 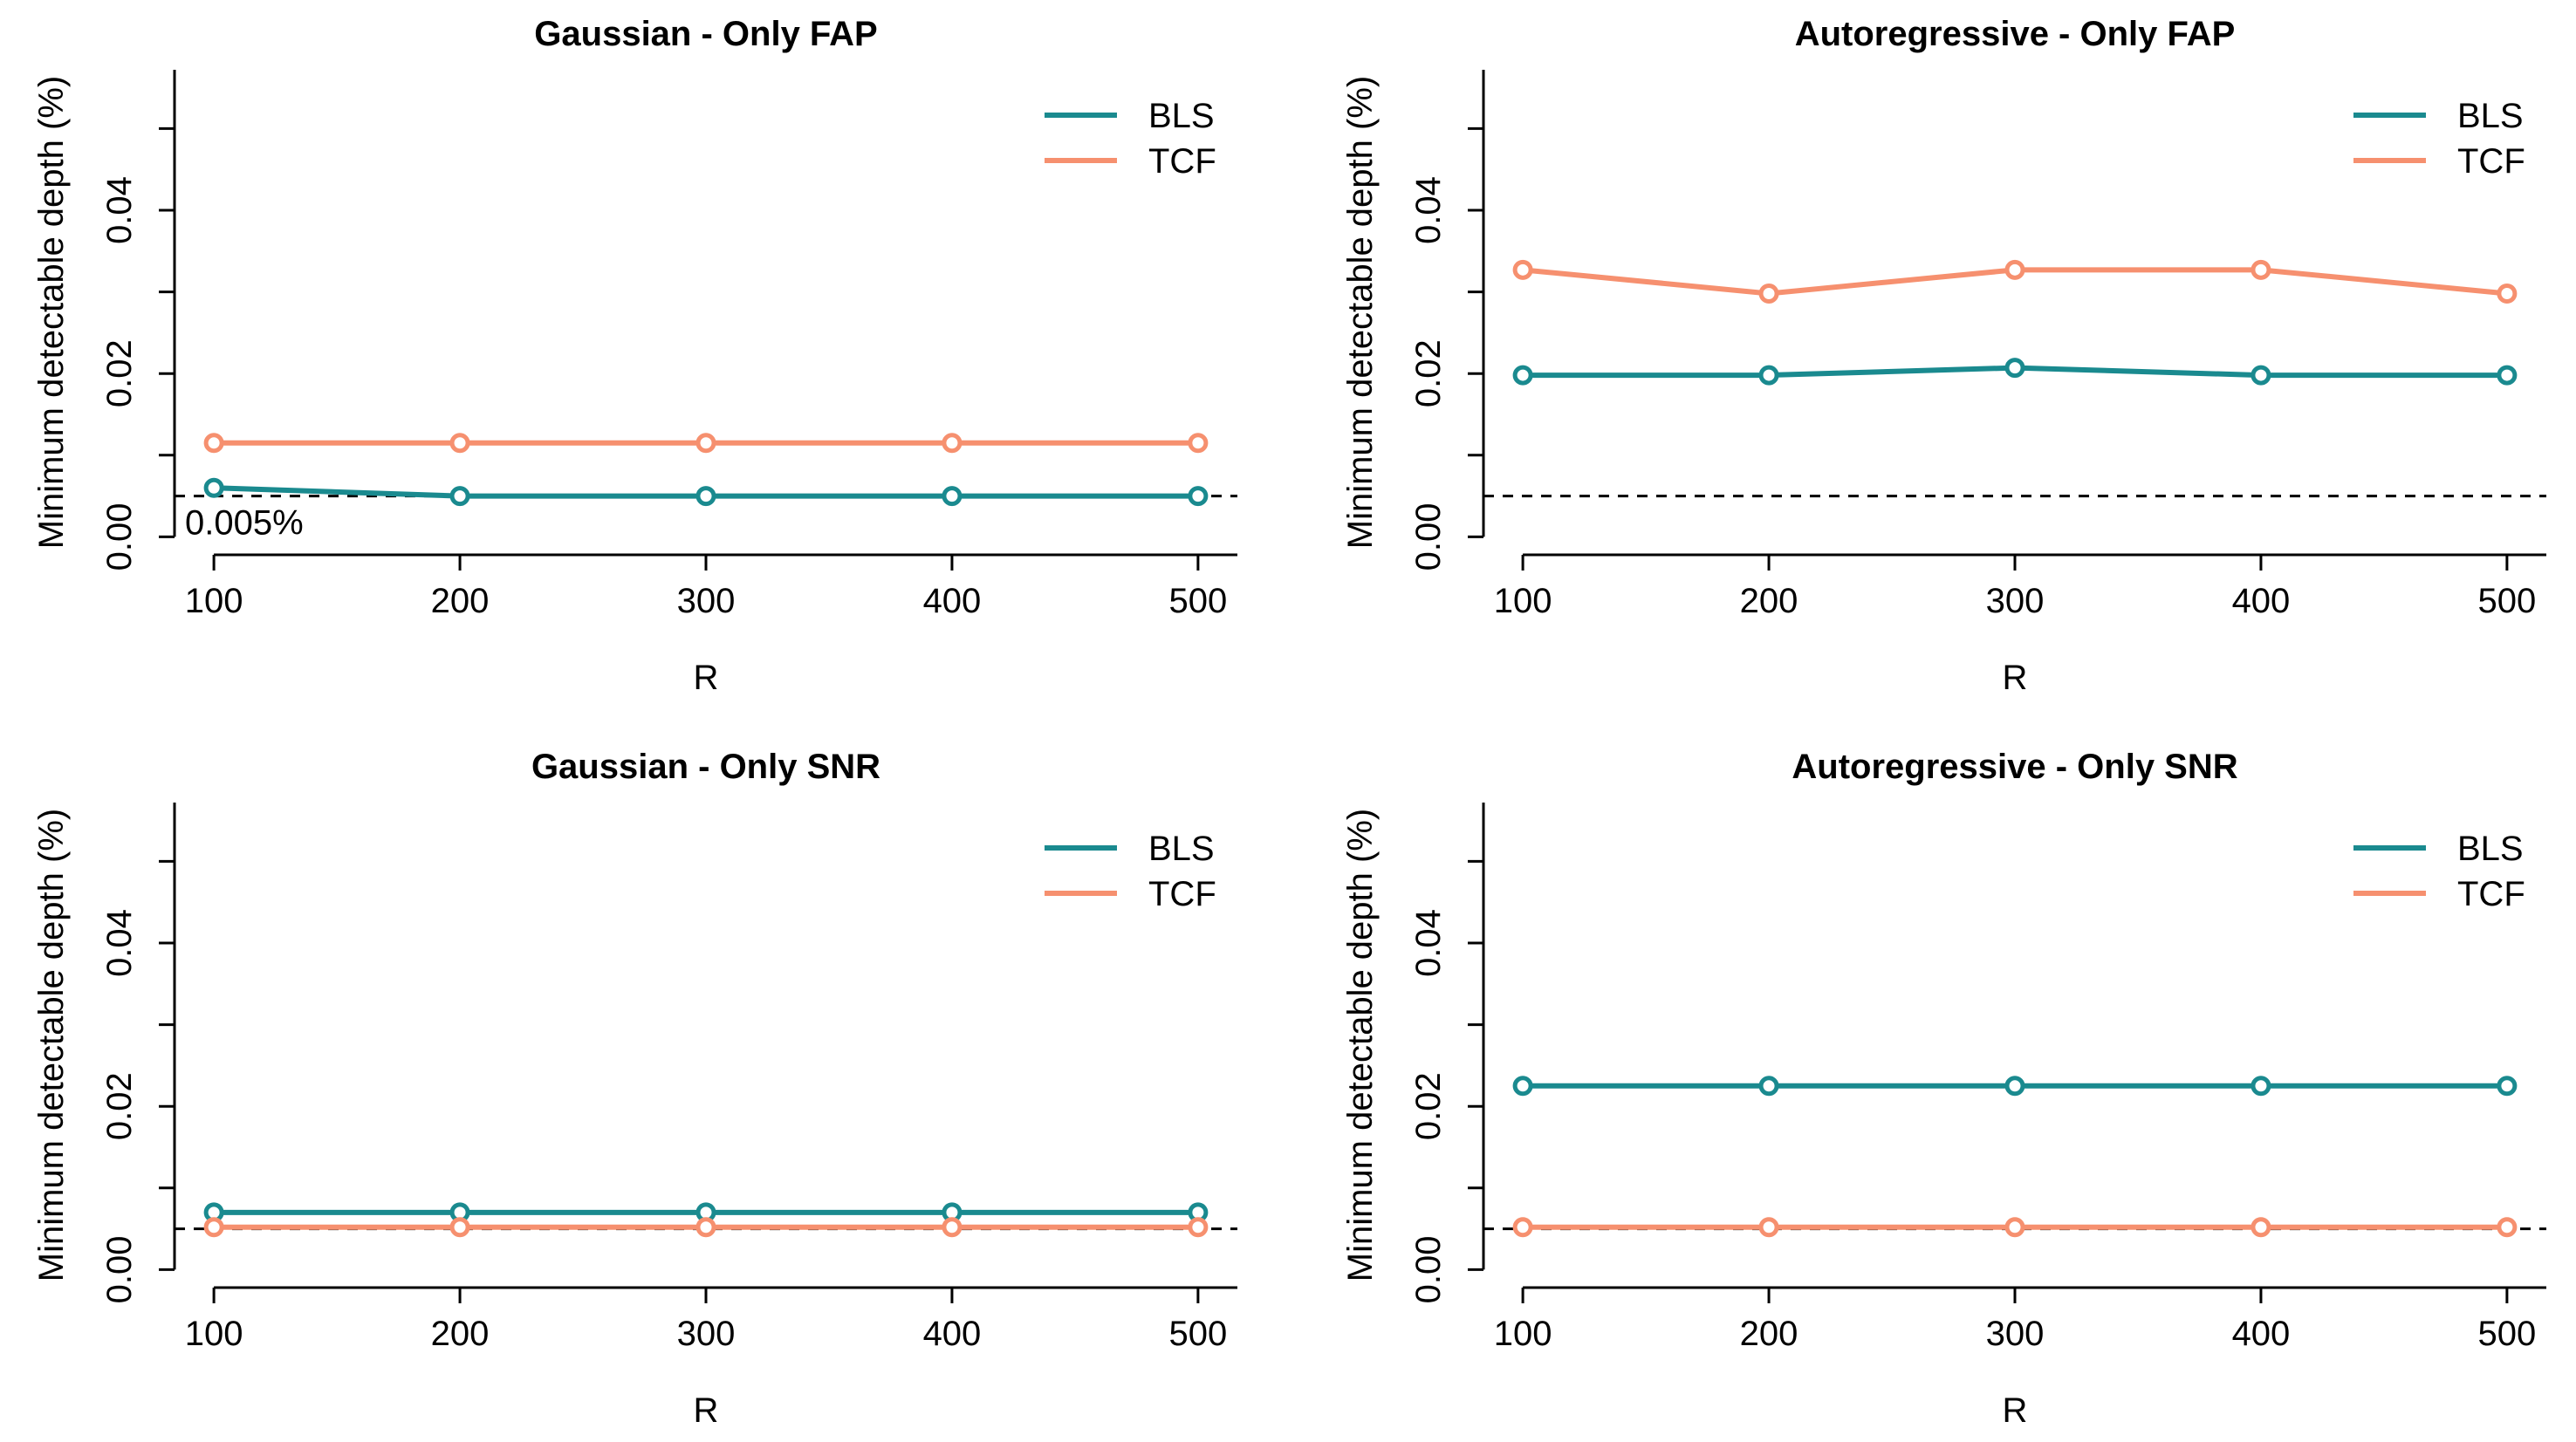 I want to click on panel-title: Autoregressive - Only FAP, so click(x=2016, y=34).